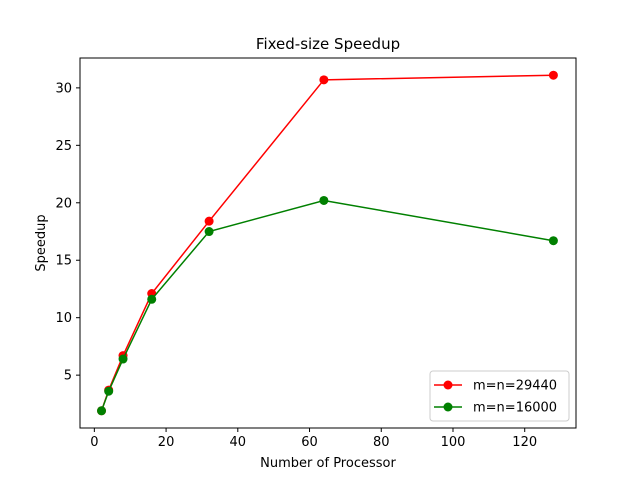 The image size is (640, 480). I want to click on x-tick-label: 100, so click(453, 442).